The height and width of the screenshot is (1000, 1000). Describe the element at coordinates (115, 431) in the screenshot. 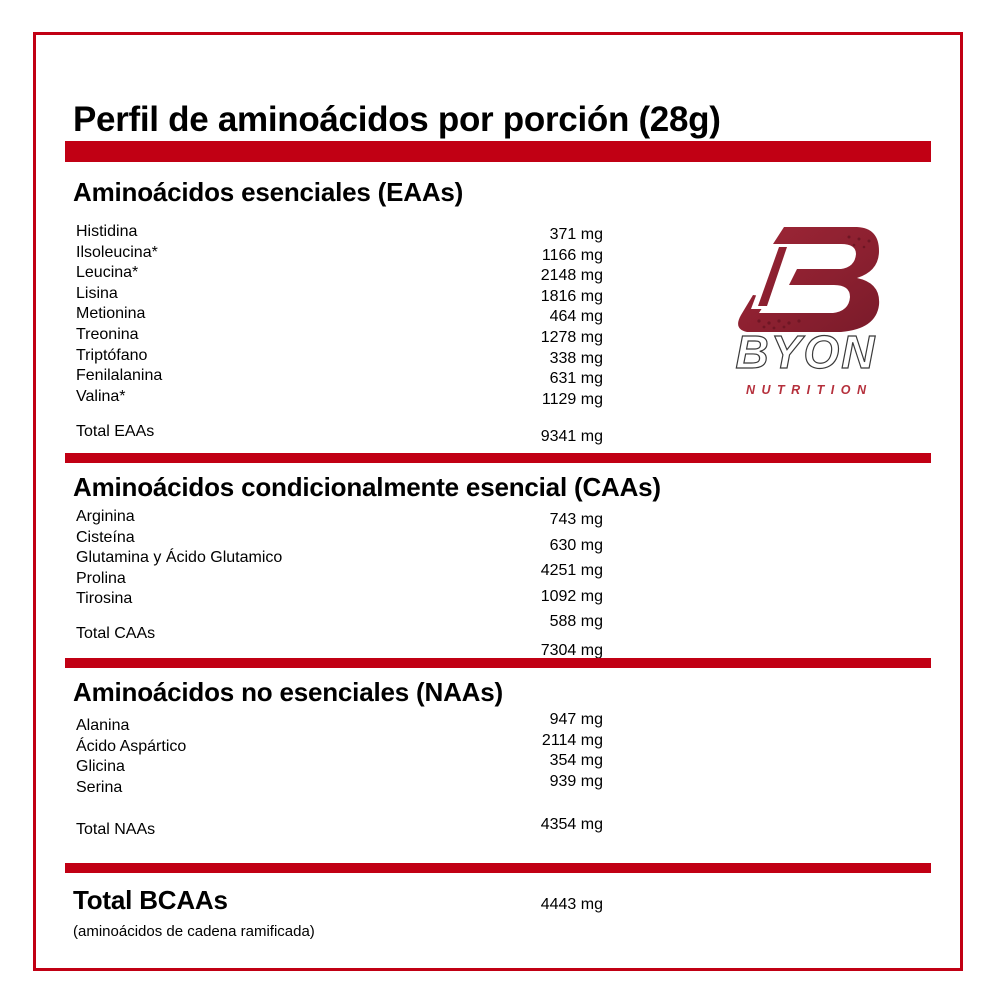

I see `total-label-eaas: Total EAAs` at that location.